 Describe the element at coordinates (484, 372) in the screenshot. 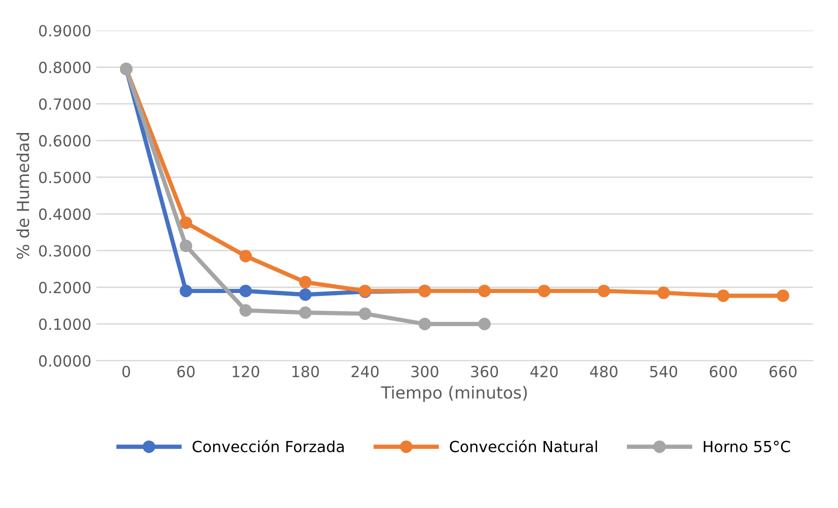

I see `x-tick-label: 360` at that location.